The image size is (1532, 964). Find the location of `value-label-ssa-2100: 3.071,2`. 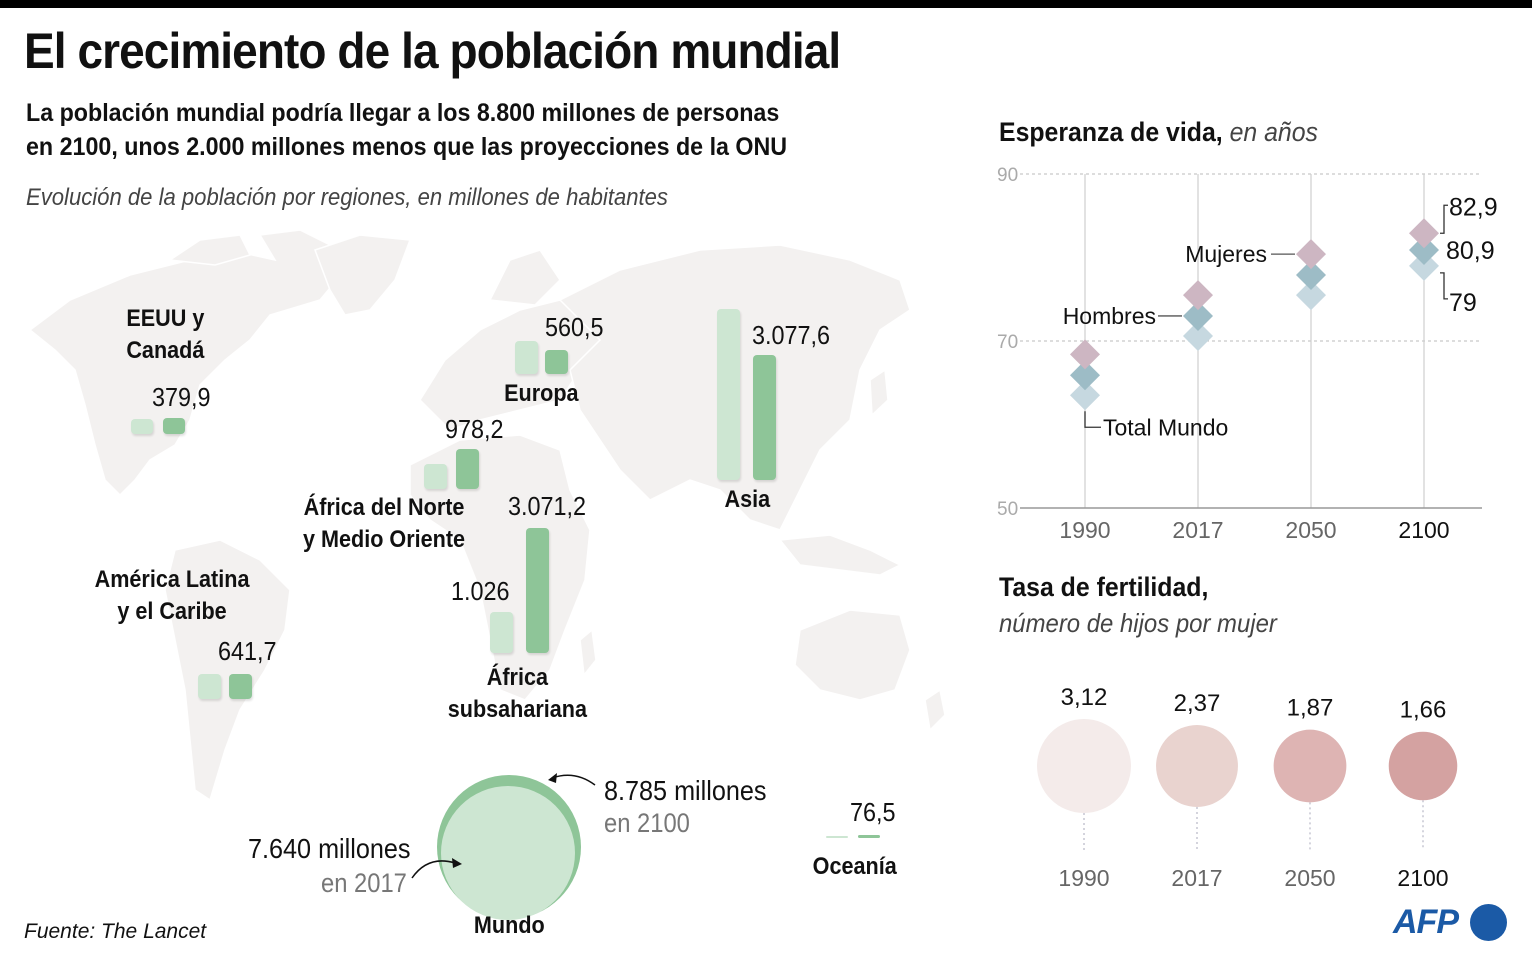

value-label-ssa-2100: 3.071,2 is located at coordinates (547, 506).